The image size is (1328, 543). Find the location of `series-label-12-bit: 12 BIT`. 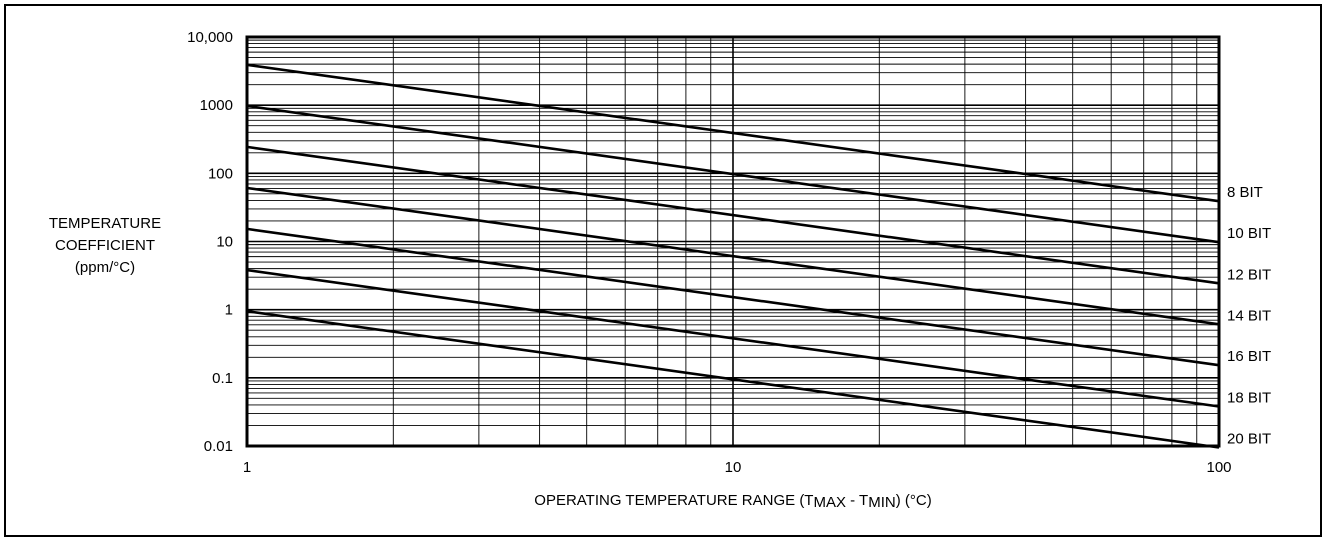

series-label-12-bit: 12 BIT is located at coordinates (1249, 274).